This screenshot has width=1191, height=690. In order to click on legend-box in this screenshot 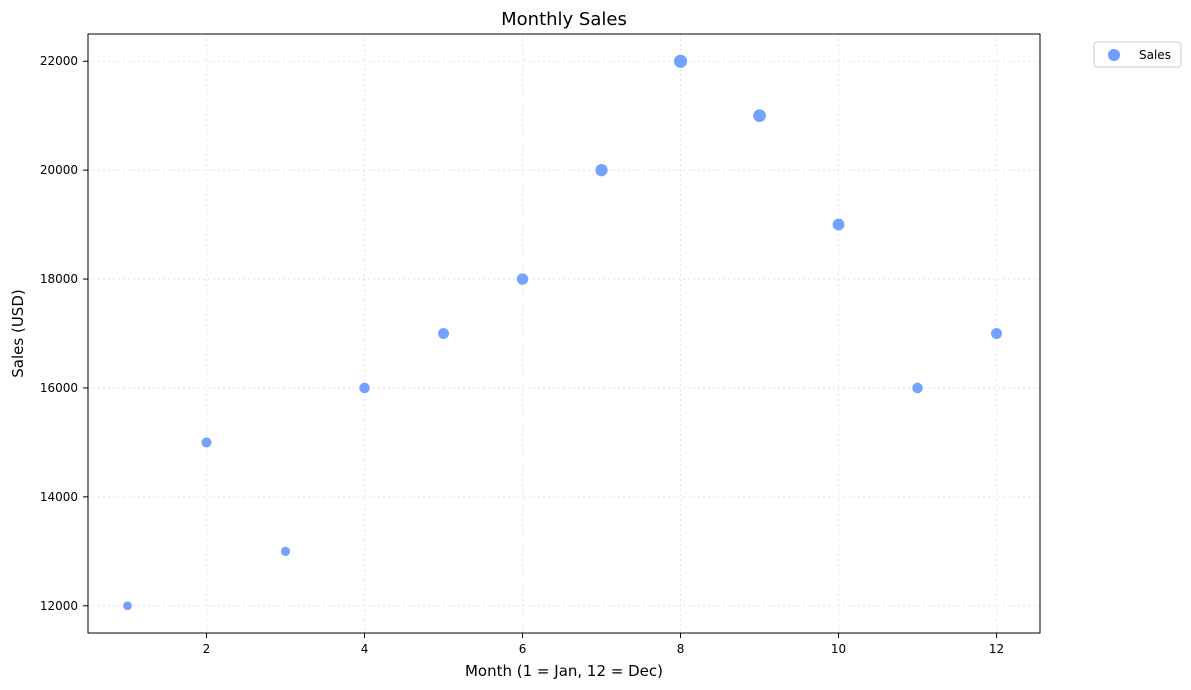, I will do `click(1137, 54)`.